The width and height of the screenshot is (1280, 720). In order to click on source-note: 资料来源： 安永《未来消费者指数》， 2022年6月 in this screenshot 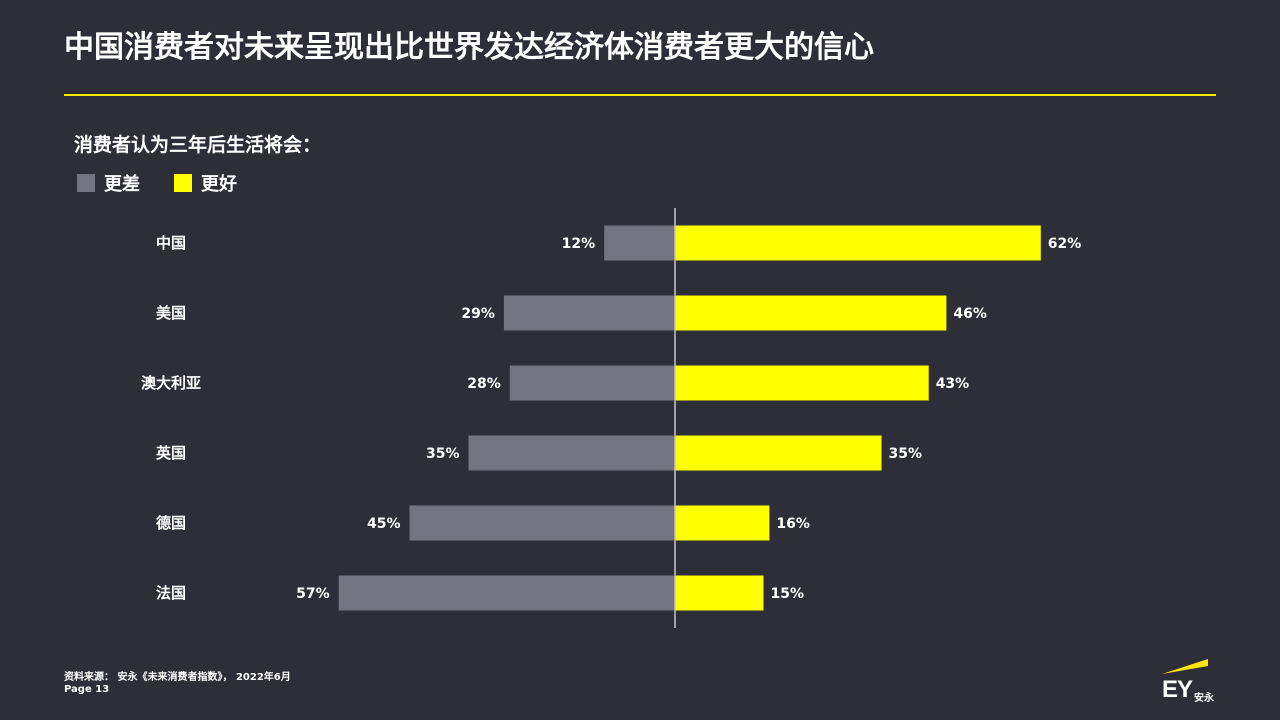, I will do `click(177, 677)`.